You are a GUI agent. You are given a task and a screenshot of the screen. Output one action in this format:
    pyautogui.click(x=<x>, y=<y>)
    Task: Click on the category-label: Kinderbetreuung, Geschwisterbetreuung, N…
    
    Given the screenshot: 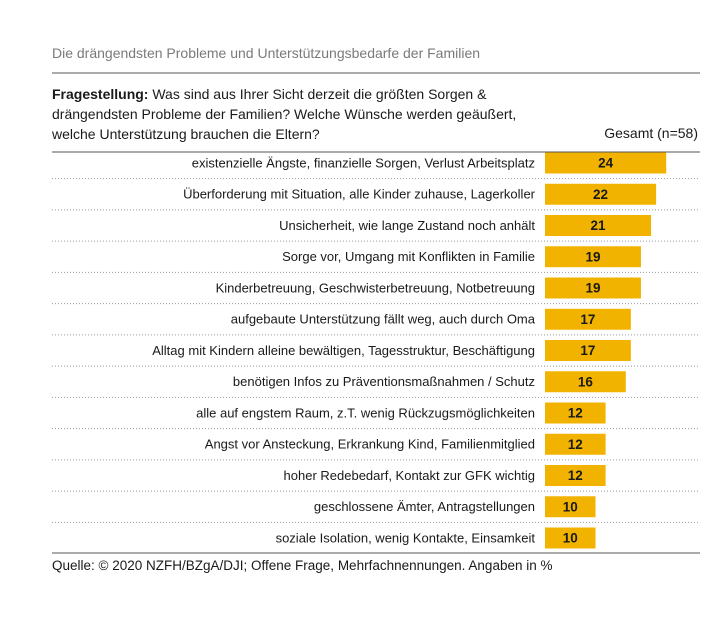 What is the action you would take?
    pyautogui.click(x=375, y=287)
    